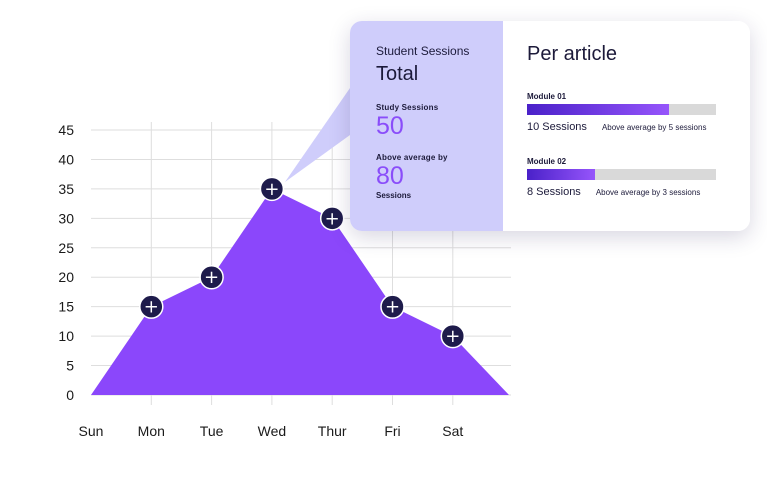 The height and width of the screenshot is (493, 767). Describe the element at coordinates (66, 189) in the screenshot. I see `y-tick-label: 35` at that location.